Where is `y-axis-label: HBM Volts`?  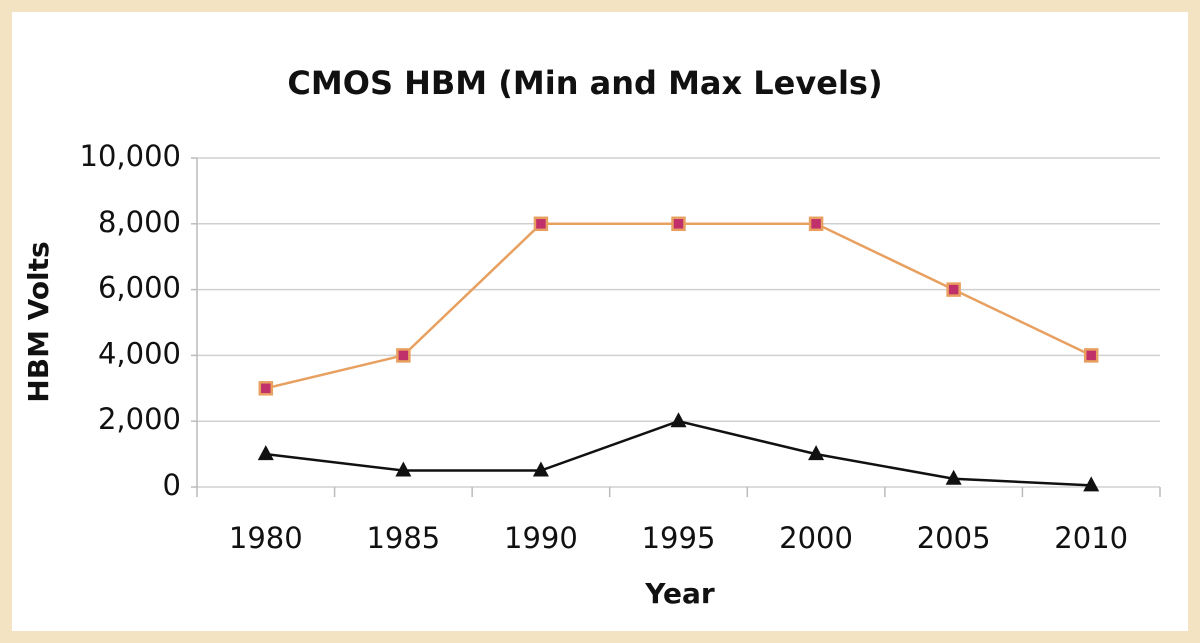
y-axis-label: HBM Volts is located at coordinates (38, 321).